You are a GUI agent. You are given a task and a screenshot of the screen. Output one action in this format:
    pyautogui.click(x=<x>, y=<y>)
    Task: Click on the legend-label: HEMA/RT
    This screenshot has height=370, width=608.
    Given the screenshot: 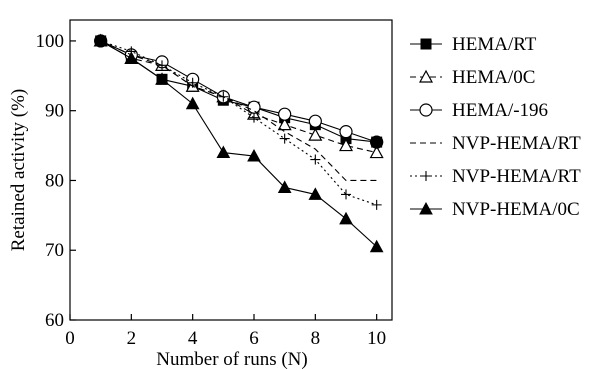 What is the action you would take?
    pyautogui.click(x=494, y=44)
    